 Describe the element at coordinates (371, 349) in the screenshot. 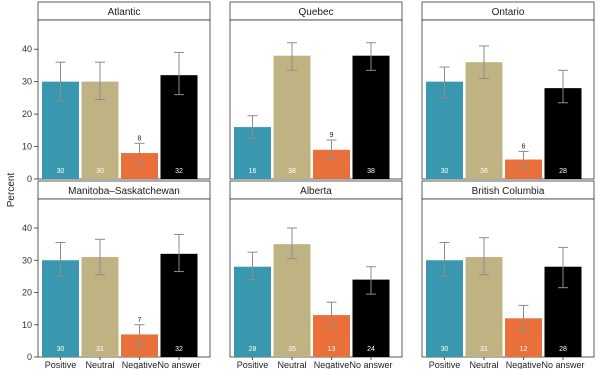

I see `data-label: 24` at that location.